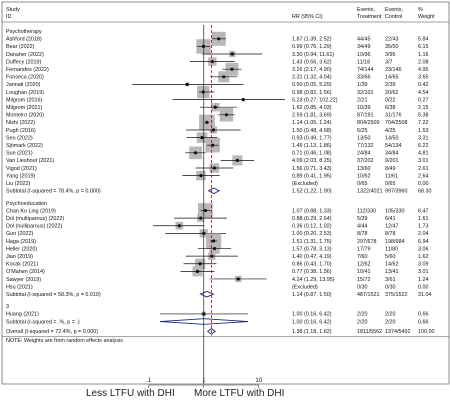 This screenshot has height=412, width=450. What do you see at coordinates (362, 287) in the screenshot?
I see `study-events-treatment: 0/30` at bounding box center [362, 287].